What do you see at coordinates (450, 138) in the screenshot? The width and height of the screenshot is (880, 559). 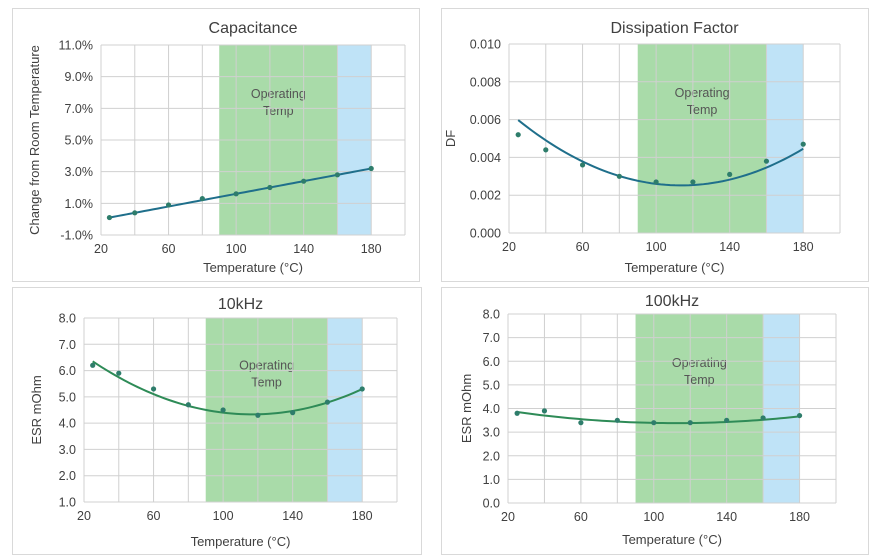 I see `y-axis-label: DF` at bounding box center [450, 138].